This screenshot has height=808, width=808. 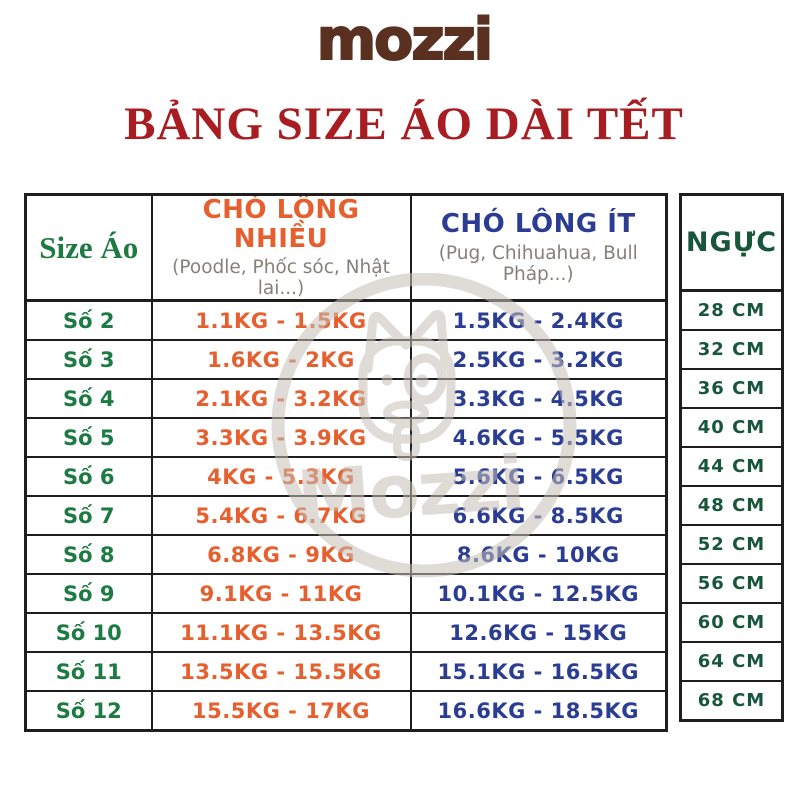 I want to click on chest-cell: 52 CM, so click(x=731, y=544).